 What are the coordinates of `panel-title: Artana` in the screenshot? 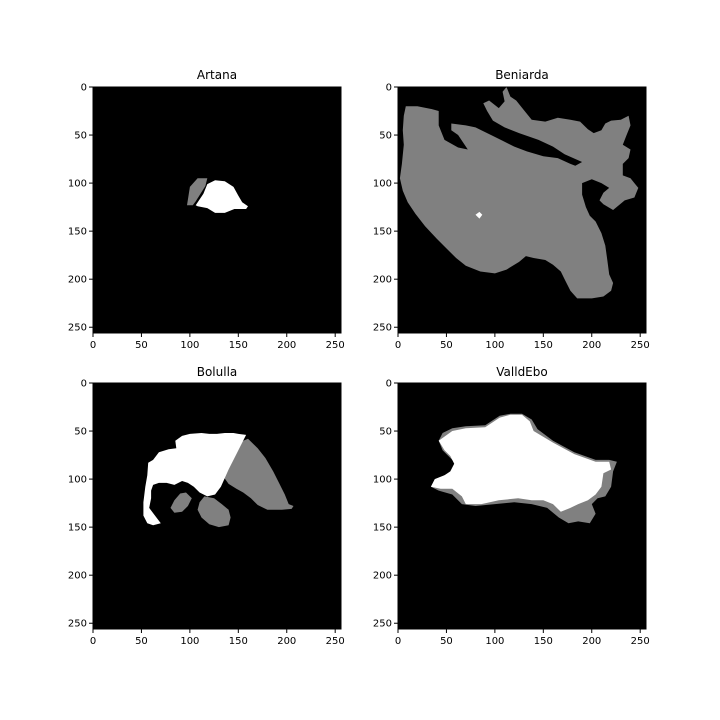 It's located at (217, 75).